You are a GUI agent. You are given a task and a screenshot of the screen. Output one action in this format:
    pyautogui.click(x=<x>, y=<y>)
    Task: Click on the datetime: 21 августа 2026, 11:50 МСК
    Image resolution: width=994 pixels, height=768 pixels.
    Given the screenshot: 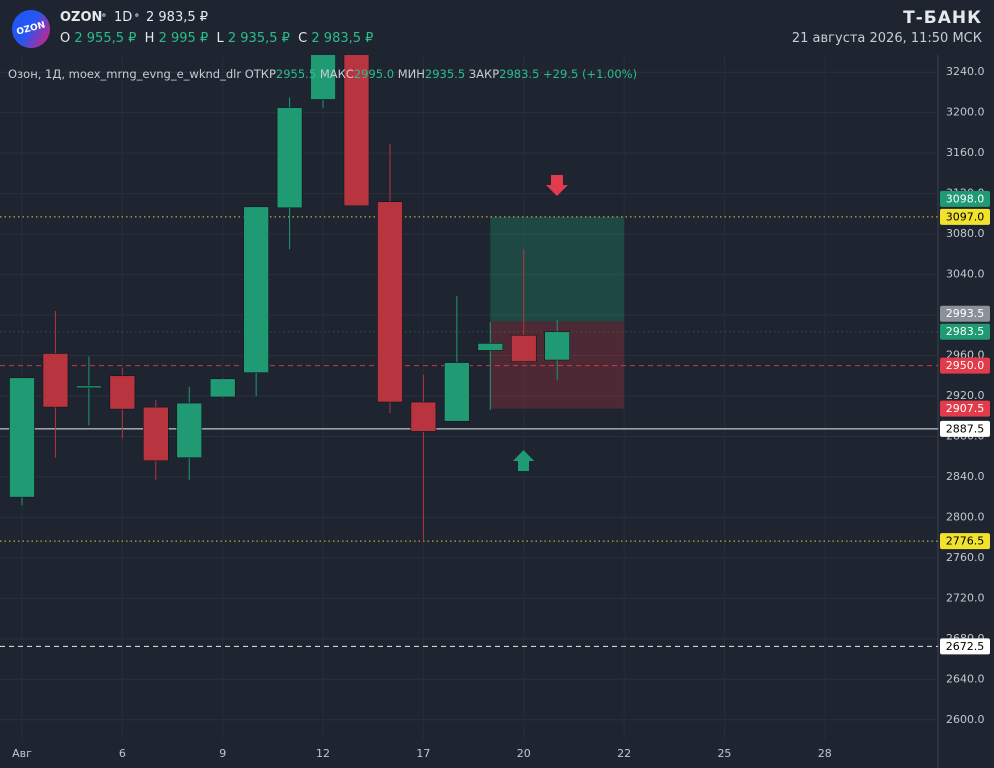 What is the action you would take?
    pyautogui.click(x=886, y=38)
    